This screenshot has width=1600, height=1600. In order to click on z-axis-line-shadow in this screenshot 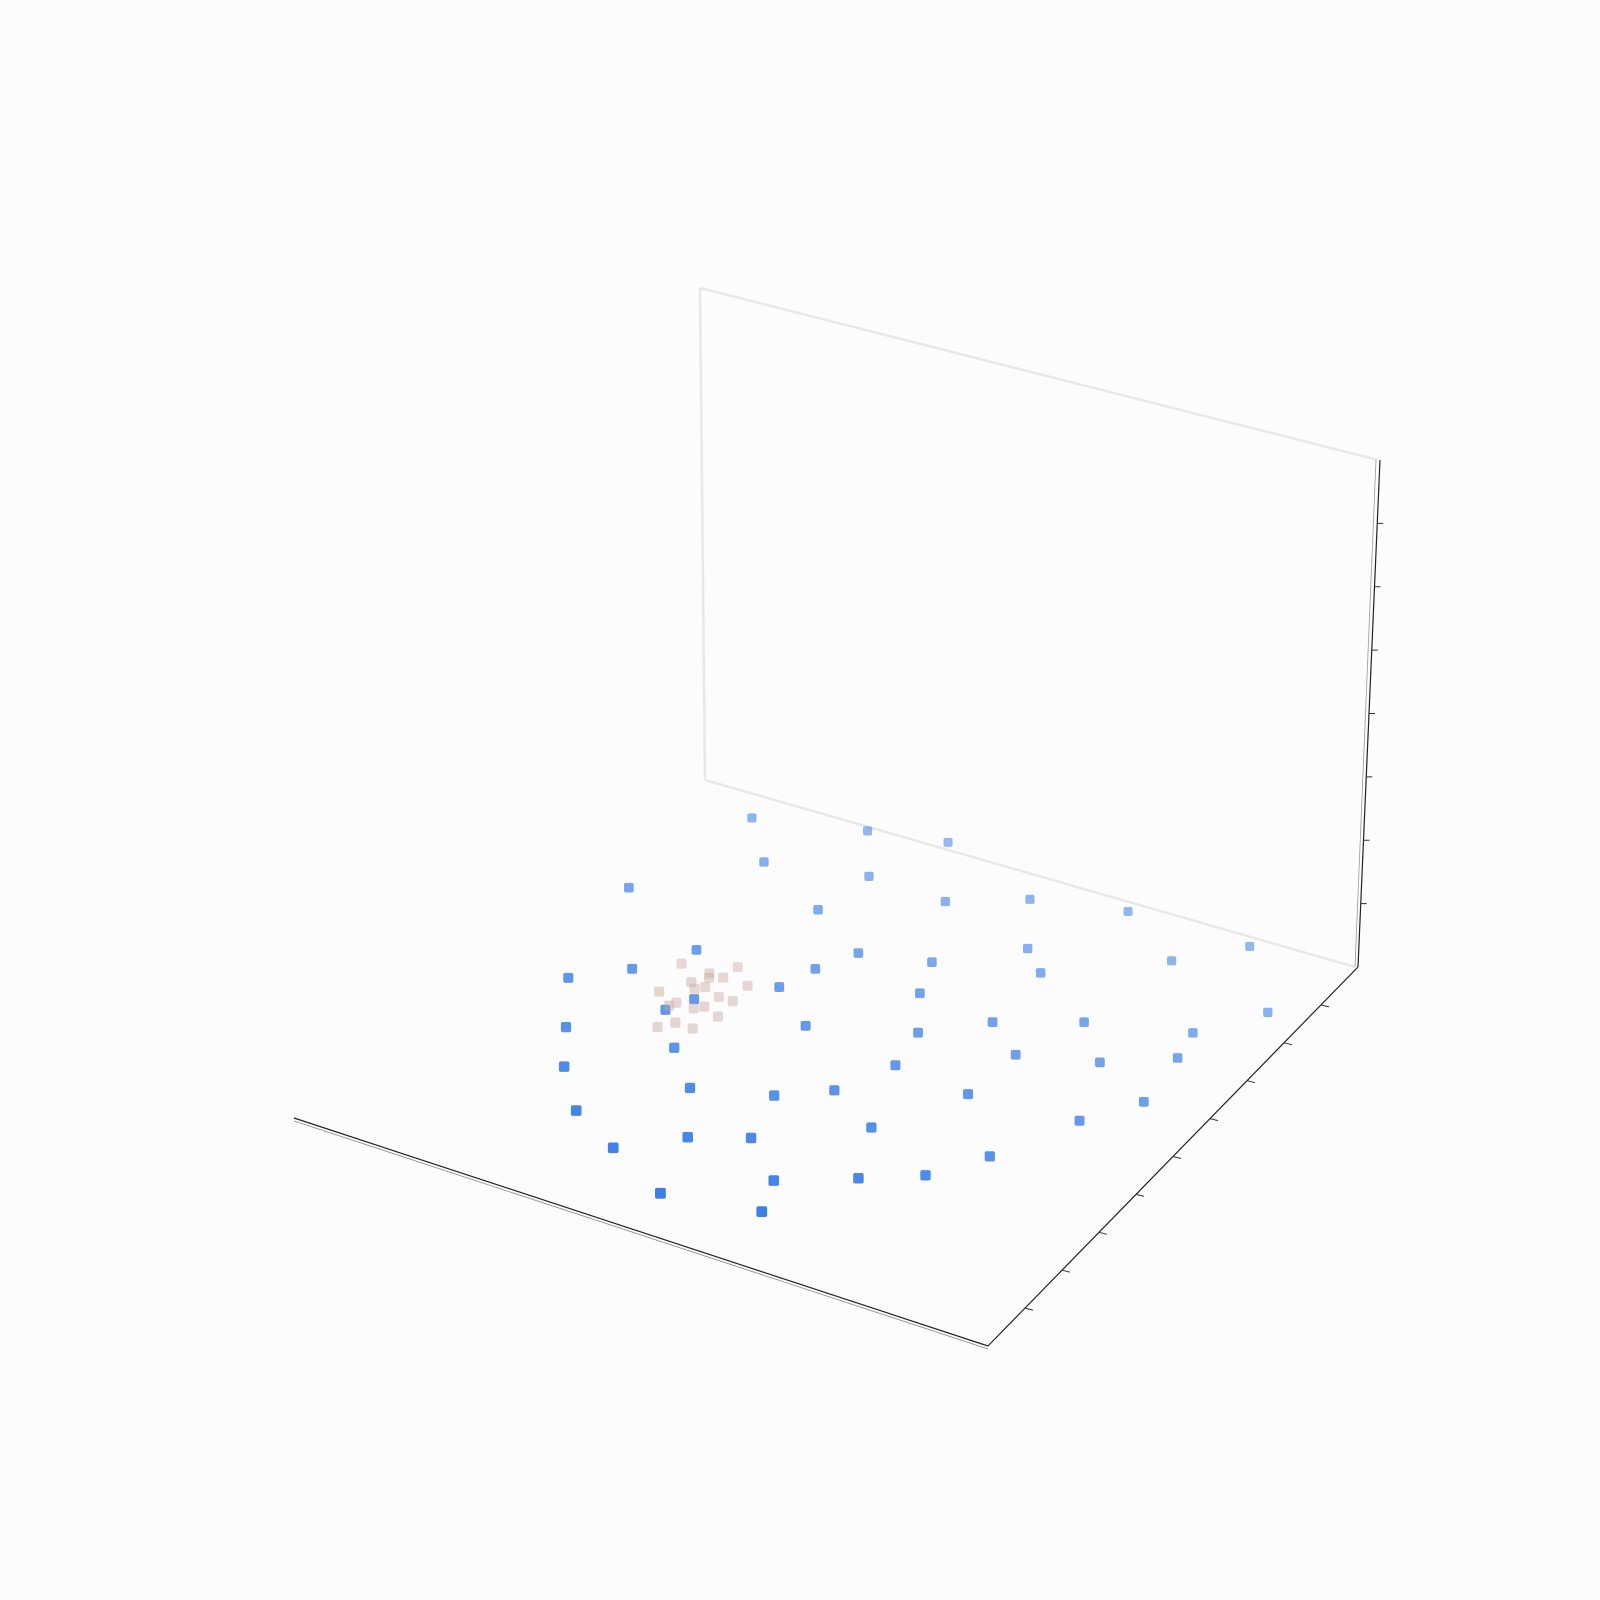, I will do `click(1365, 713)`.